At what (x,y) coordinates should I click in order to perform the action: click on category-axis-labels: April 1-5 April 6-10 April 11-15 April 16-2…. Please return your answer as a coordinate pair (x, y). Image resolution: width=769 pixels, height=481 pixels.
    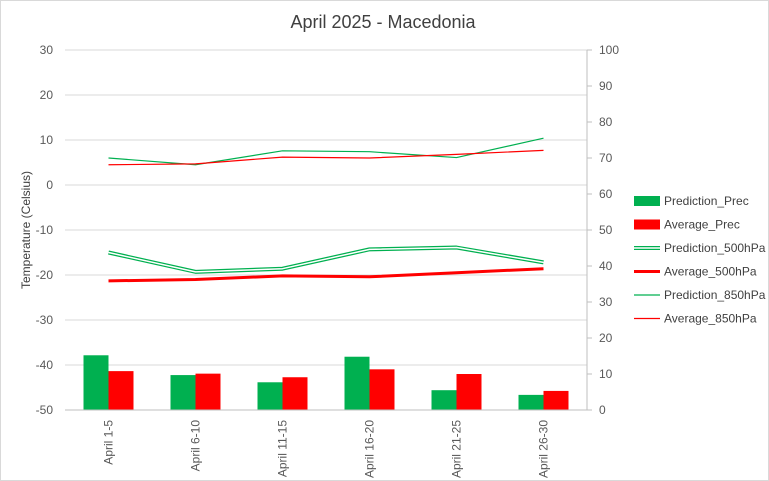
    Looking at the image, I should click on (326, 443).